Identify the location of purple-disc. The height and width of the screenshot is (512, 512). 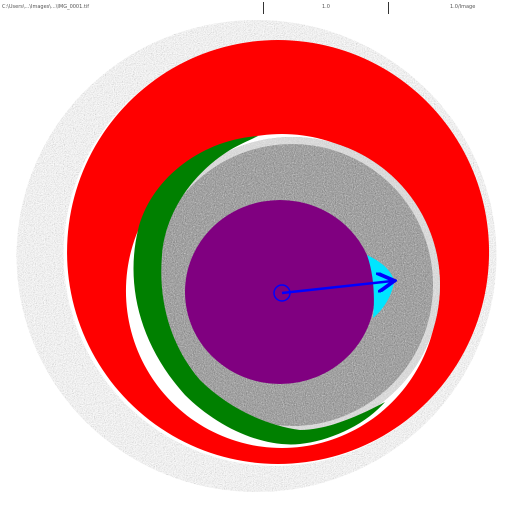
(280, 292).